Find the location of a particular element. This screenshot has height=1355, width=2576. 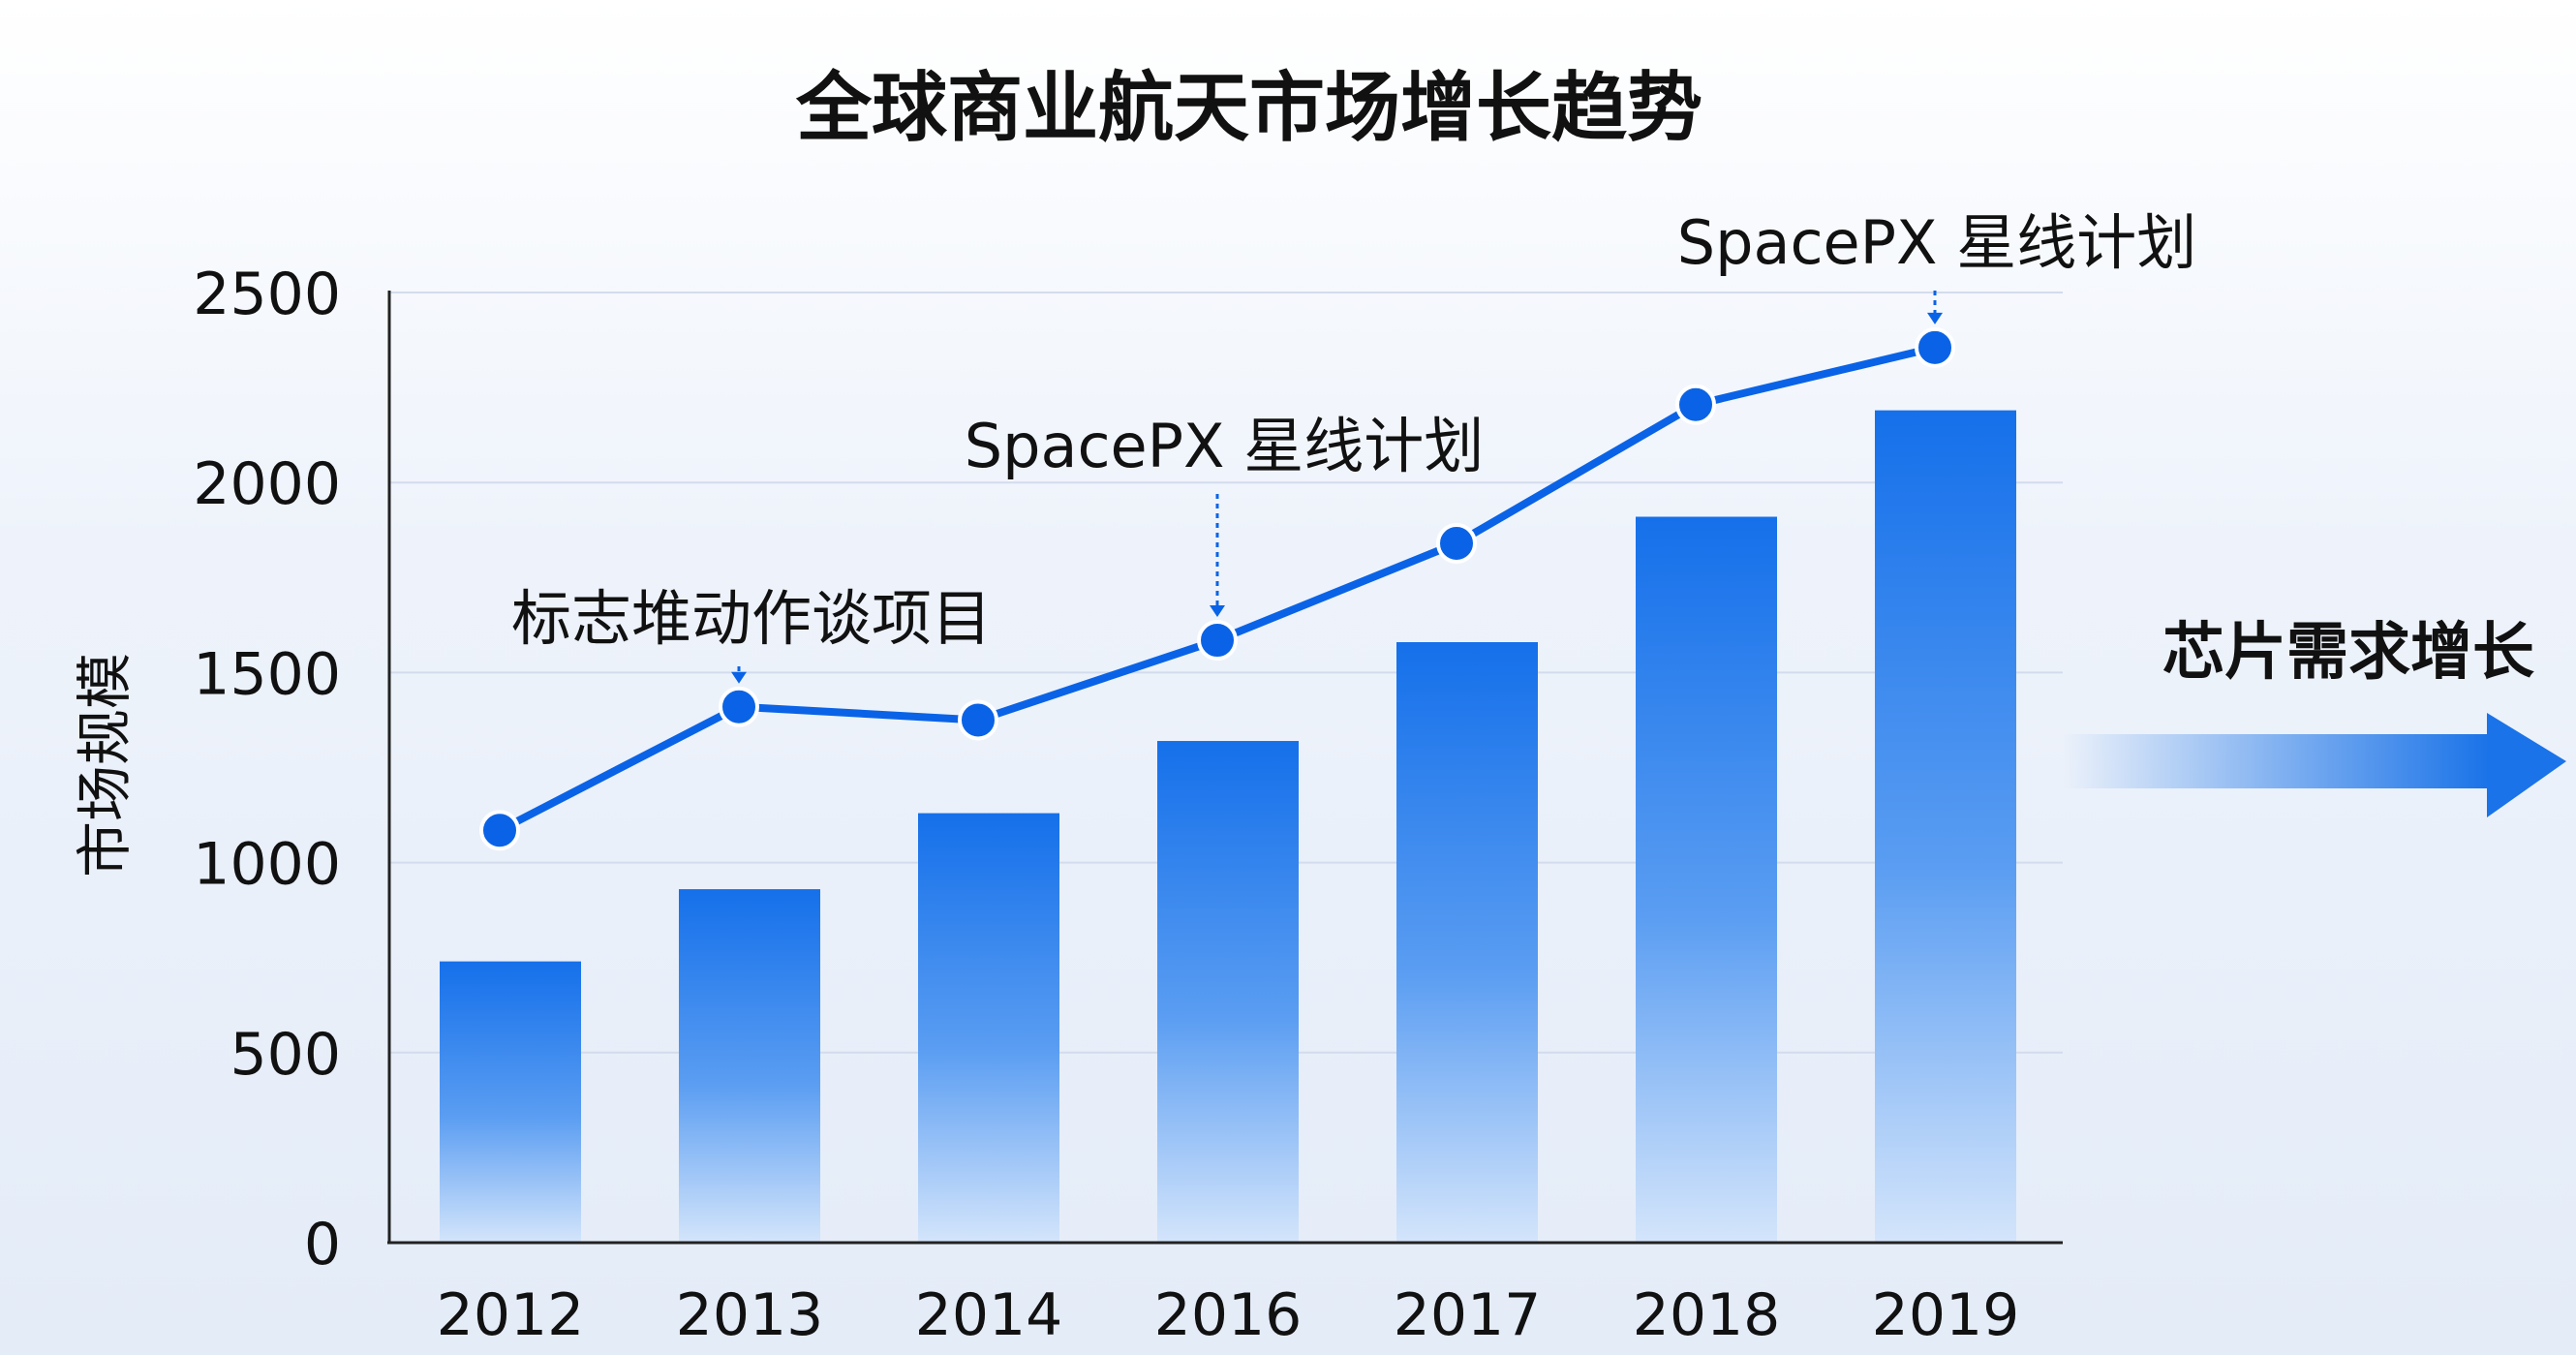

x-tick-label: 2016 is located at coordinates (1228, 1315).